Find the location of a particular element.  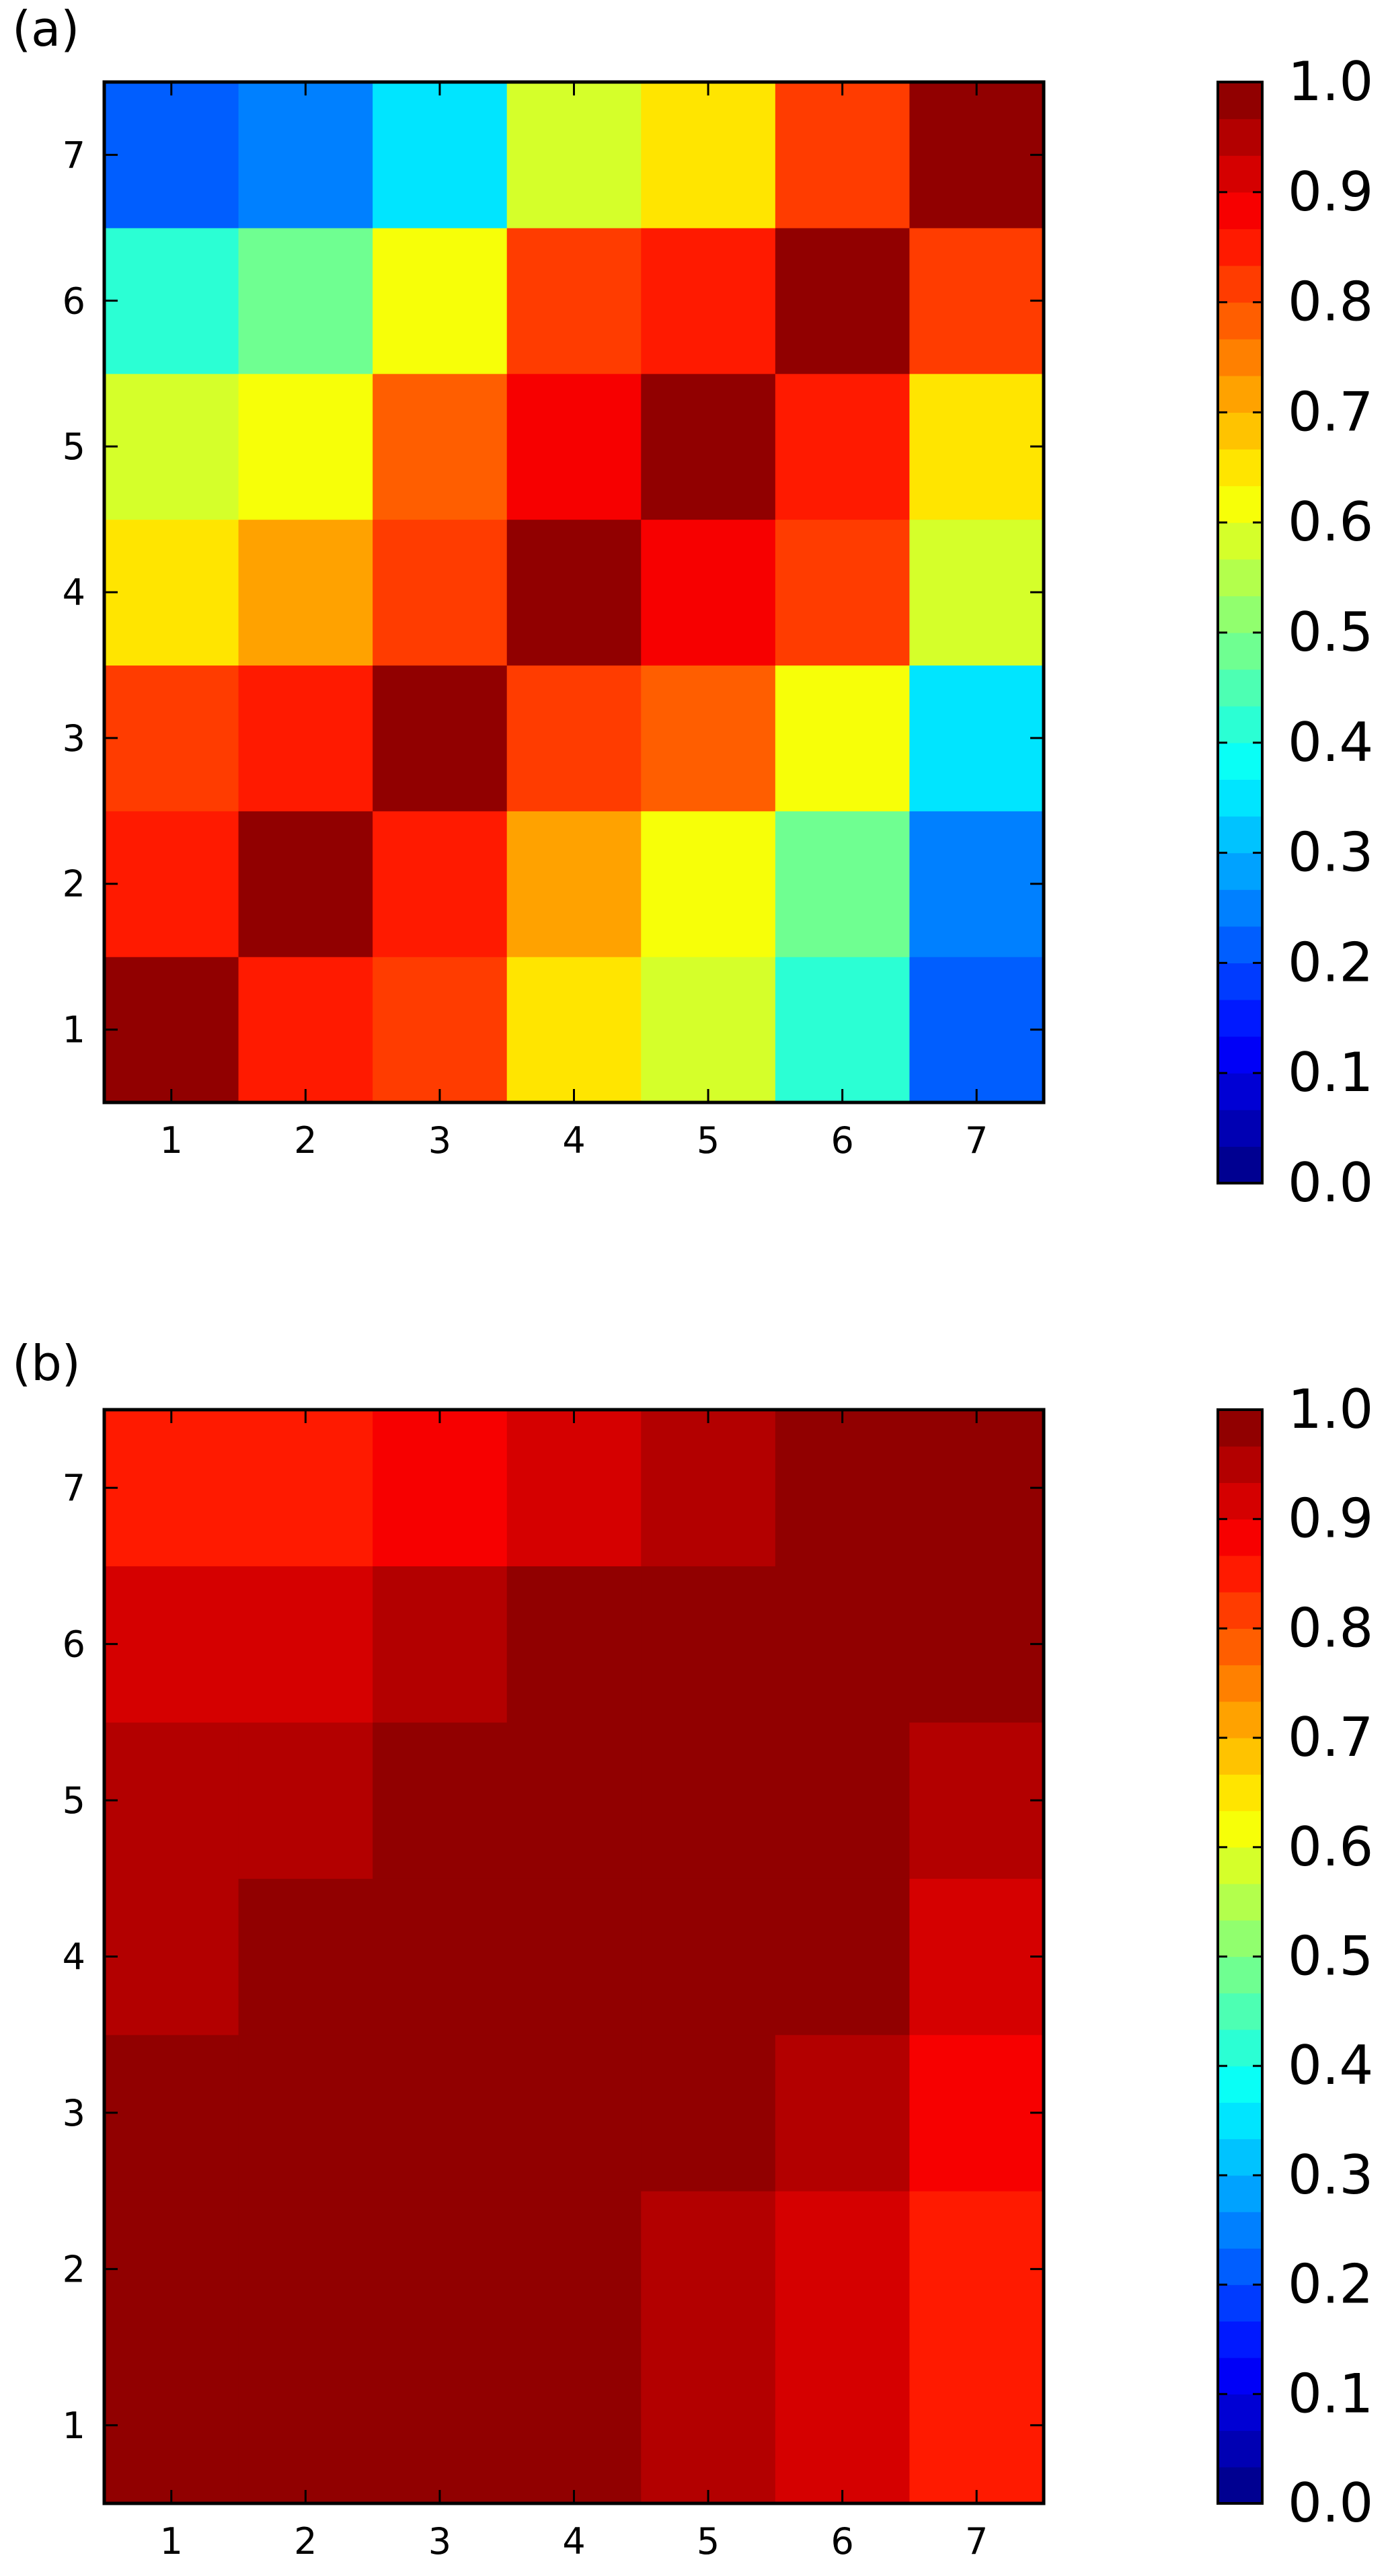

x-tick-label: 5 is located at coordinates (708, 2541).